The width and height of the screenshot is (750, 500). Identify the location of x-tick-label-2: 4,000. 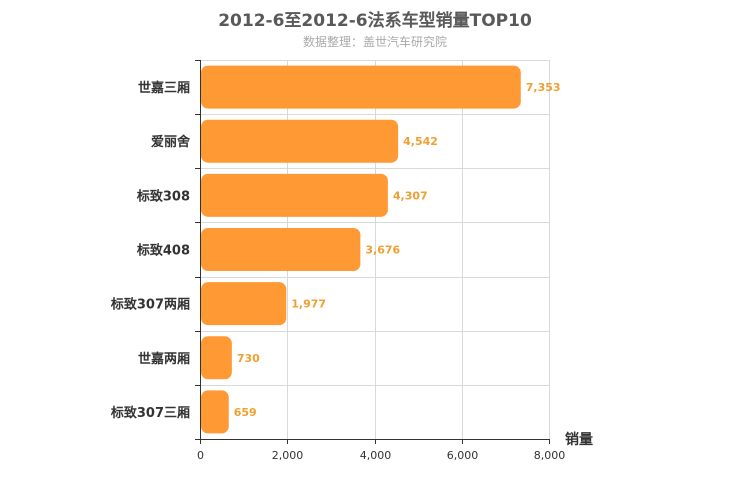
(376, 455).